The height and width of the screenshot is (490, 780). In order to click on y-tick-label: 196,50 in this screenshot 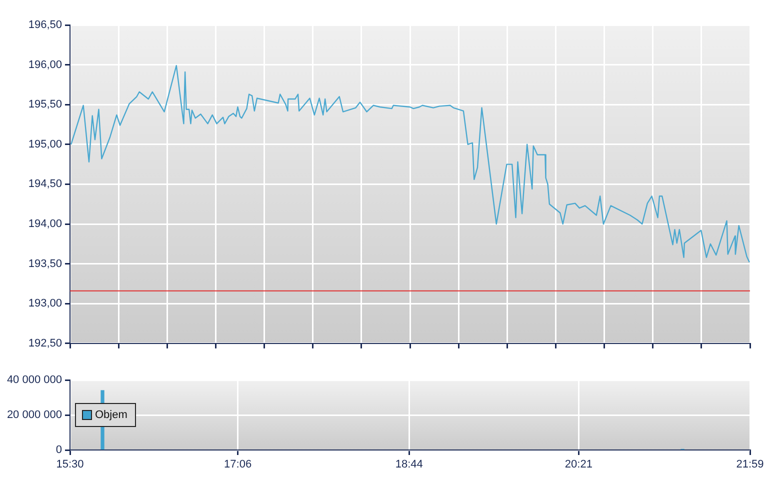, I will do `click(45, 25)`.